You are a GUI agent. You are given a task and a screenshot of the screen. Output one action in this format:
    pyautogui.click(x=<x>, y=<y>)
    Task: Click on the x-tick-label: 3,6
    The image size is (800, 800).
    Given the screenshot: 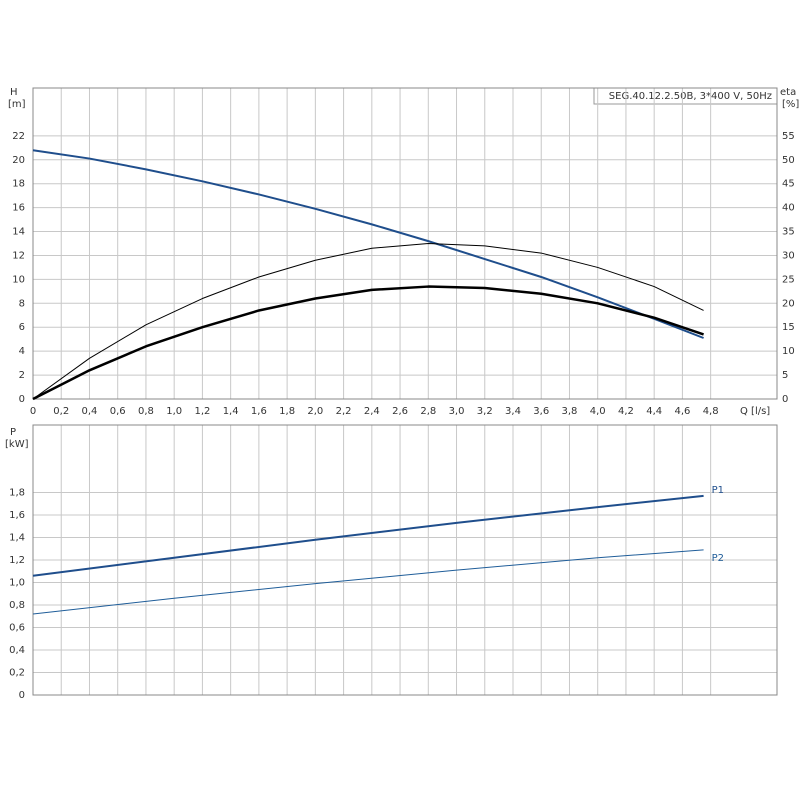 What is the action you would take?
    pyautogui.click(x=541, y=411)
    